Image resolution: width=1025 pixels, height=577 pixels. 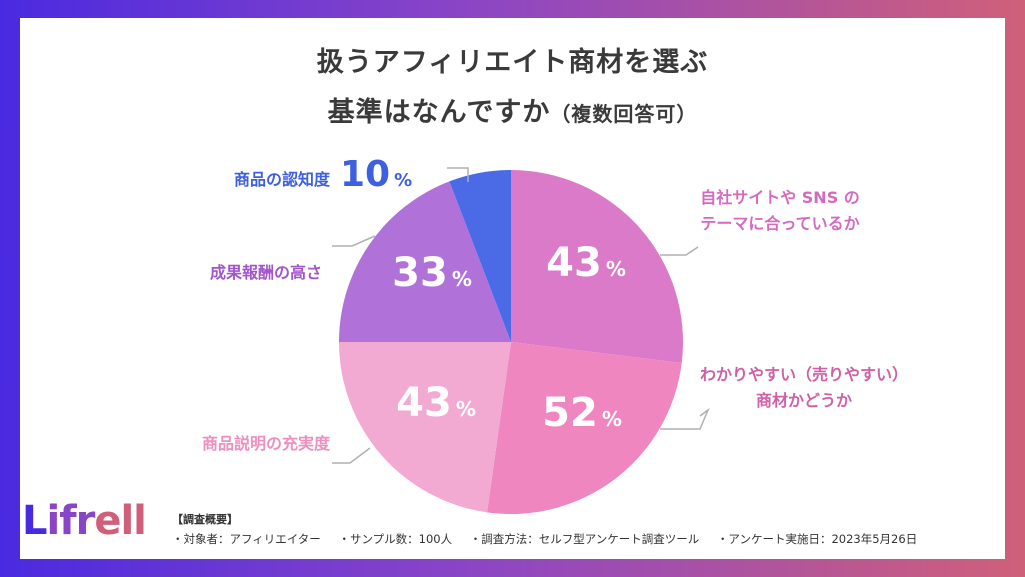 I want to click on slice-category-label: 商材かどうか, so click(x=804, y=400).